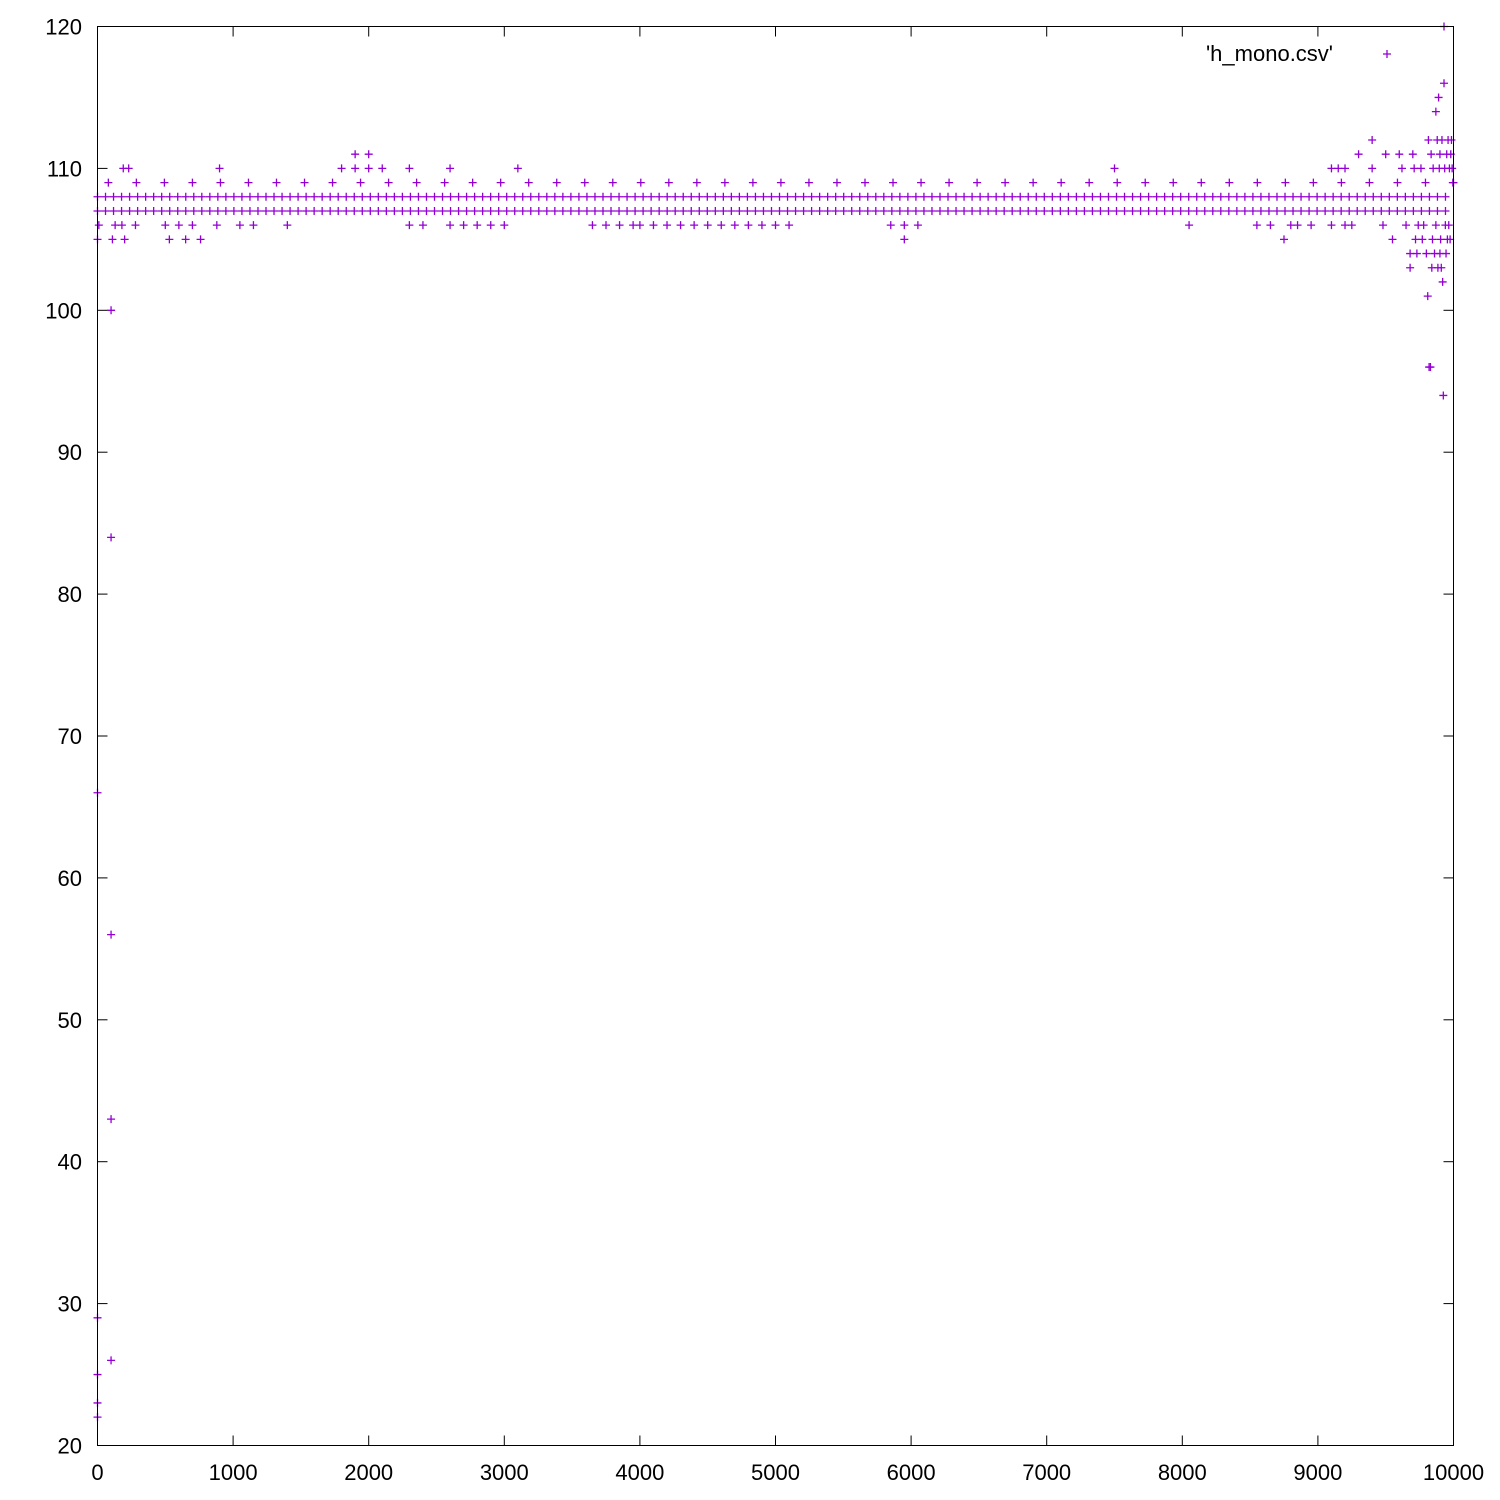  Describe the element at coordinates (70, 1162) in the screenshot. I see `y-tick-label: 40` at that location.